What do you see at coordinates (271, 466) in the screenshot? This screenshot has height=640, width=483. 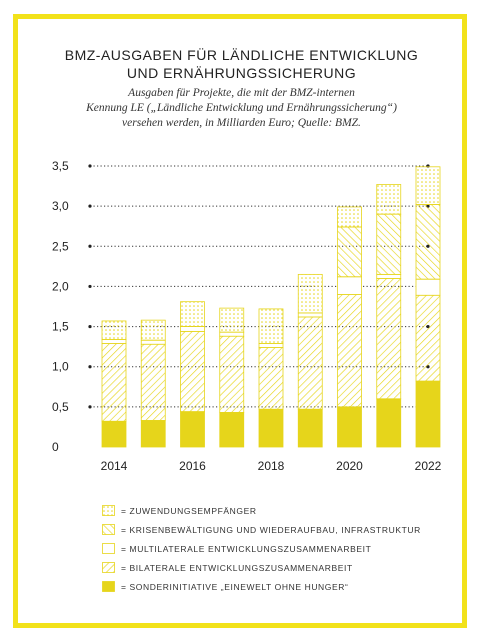 I see `x-tick-label: 2018` at bounding box center [271, 466].